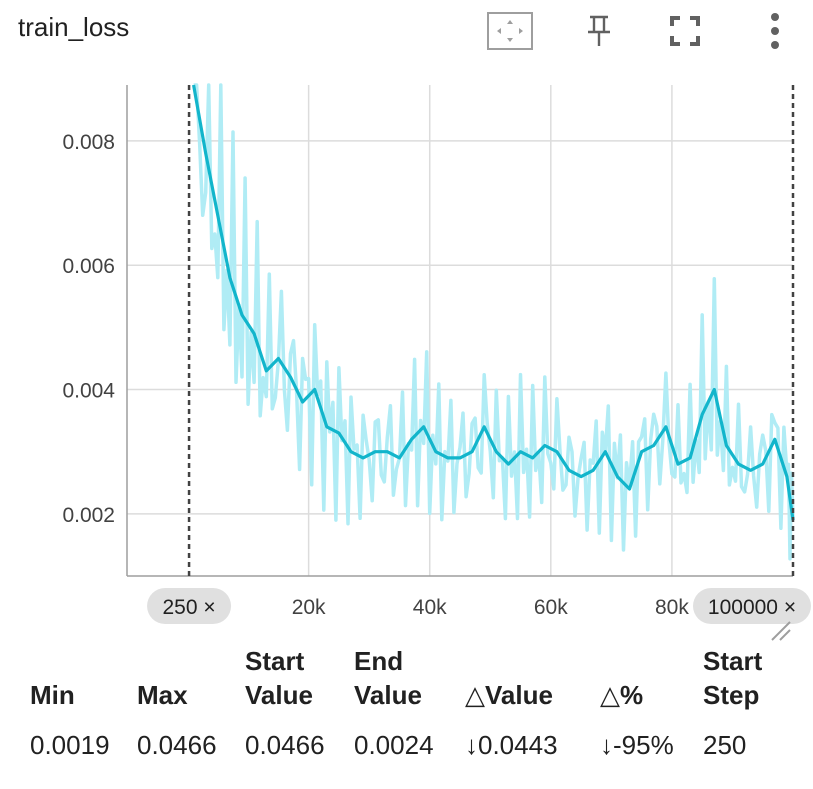  I want to click on range-chip-label: 100000 ×, so click(752, 607).